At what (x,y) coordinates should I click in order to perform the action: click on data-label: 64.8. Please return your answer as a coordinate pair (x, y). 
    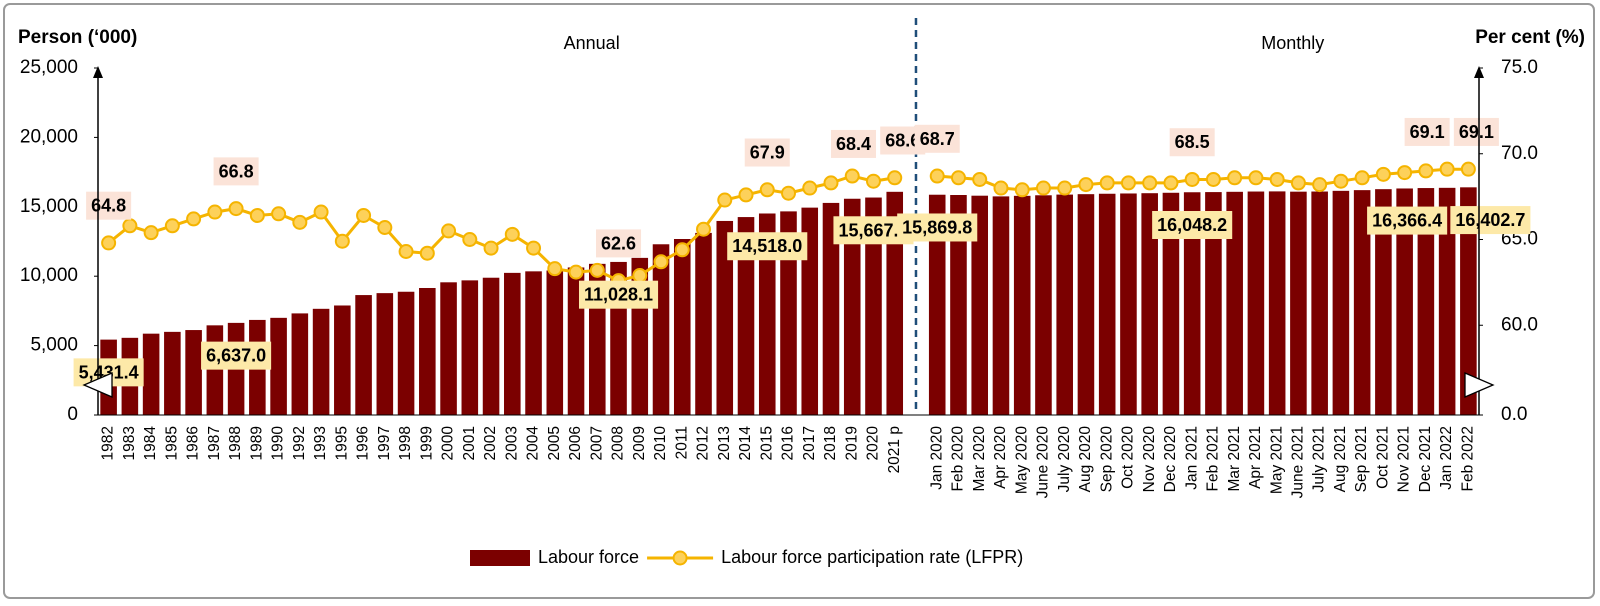
    Looking at the image, I should click on (109, 205).